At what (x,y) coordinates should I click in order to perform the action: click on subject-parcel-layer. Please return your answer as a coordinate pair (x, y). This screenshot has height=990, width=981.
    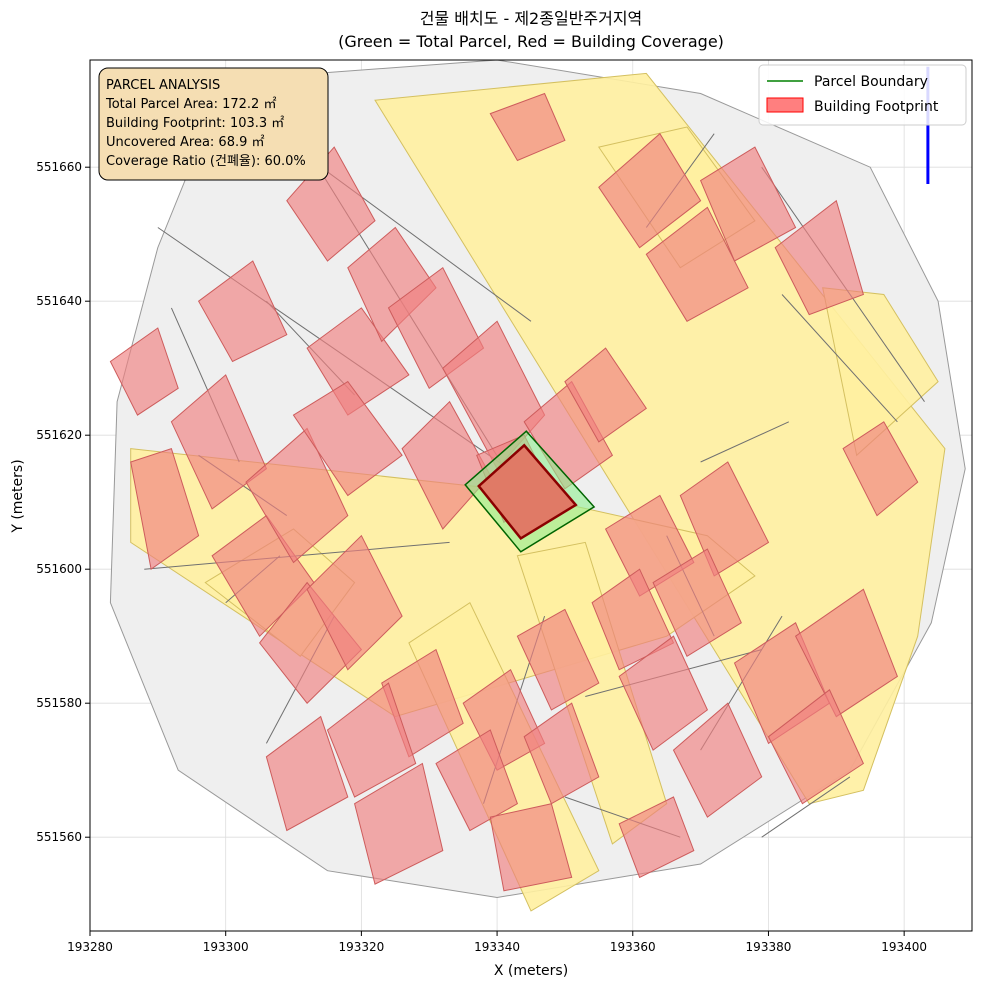
    Looking at the image, I should click on (530, 491).